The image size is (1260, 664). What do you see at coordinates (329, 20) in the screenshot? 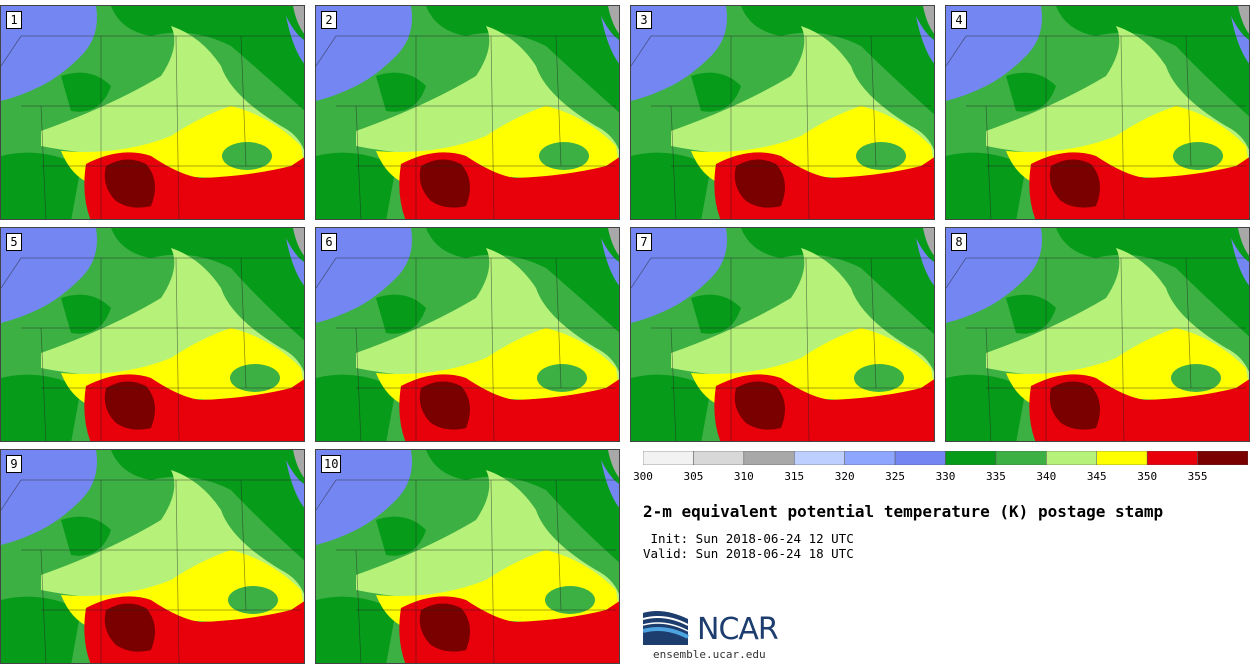
I see `ensemble-member-label: 2` at bounding box center [329, 20].